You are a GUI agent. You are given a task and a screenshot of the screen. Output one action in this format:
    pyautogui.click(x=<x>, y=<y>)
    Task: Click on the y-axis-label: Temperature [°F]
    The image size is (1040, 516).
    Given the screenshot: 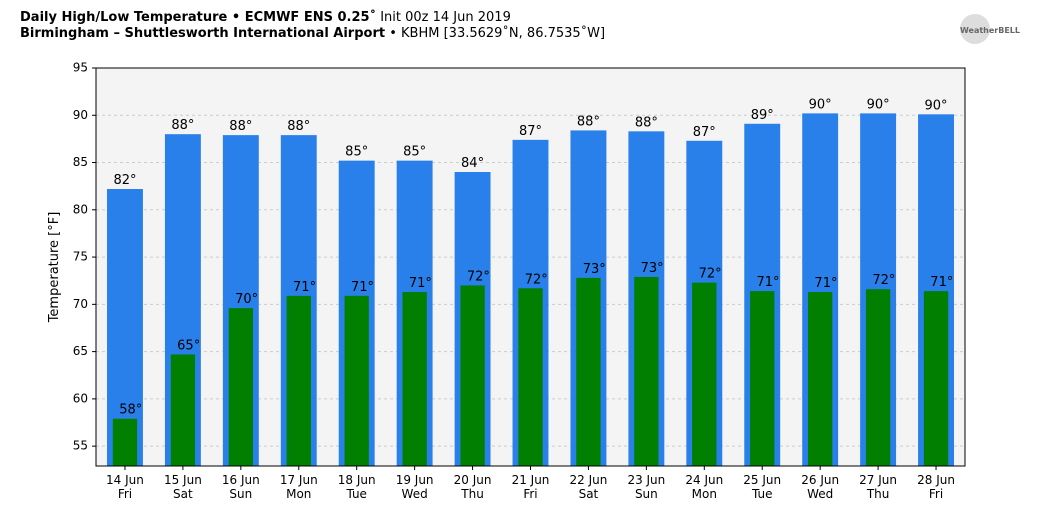 What is the action you would take?
    pyautogui.click(x=54, y=268)
    